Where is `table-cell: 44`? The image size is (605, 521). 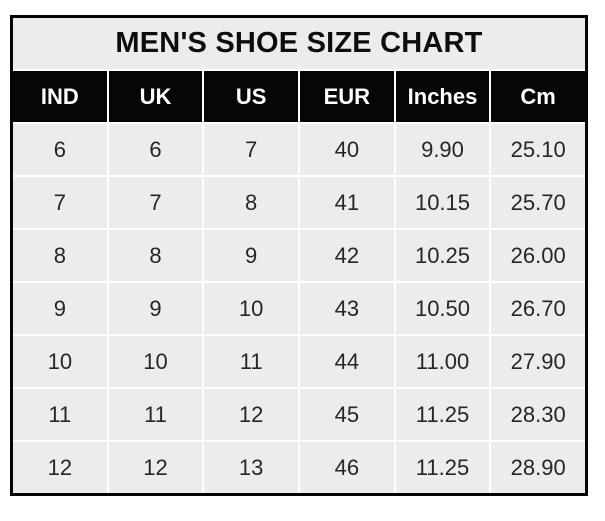 table-cell: 44 is located at coordinates (346, 361).